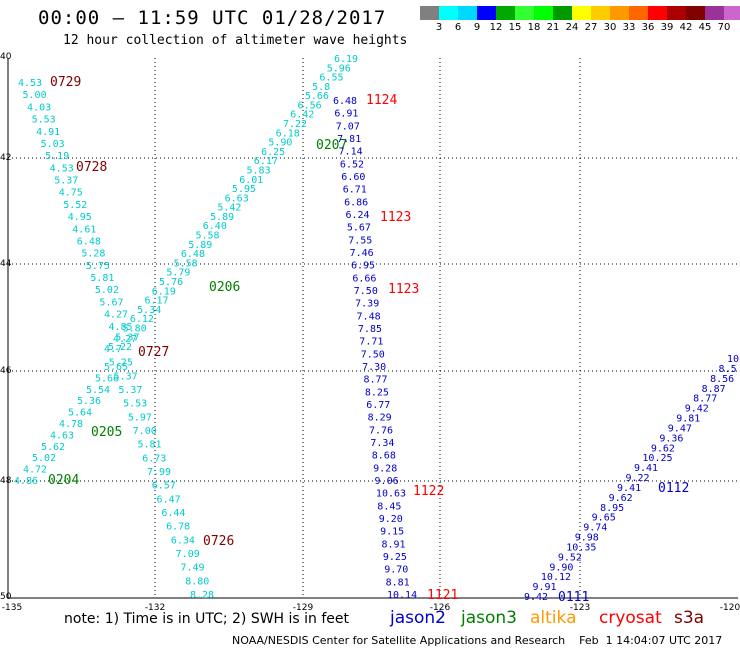 The width and height of the screenshot is (740, 650). I want to click on wave-height-value: 7.30, so click(374, 367).